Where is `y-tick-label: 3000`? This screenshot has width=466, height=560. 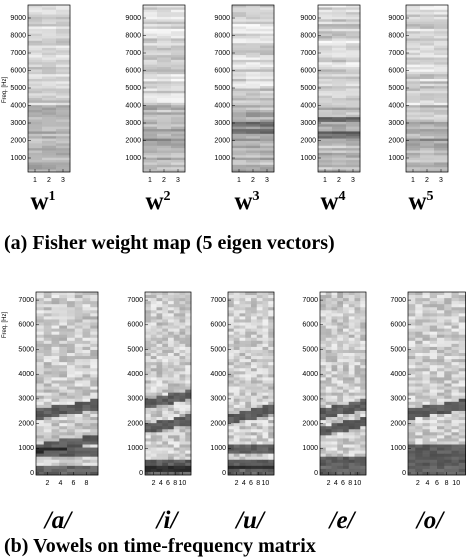 y-tick-label: 3000 is located at coordinates (26, 399).